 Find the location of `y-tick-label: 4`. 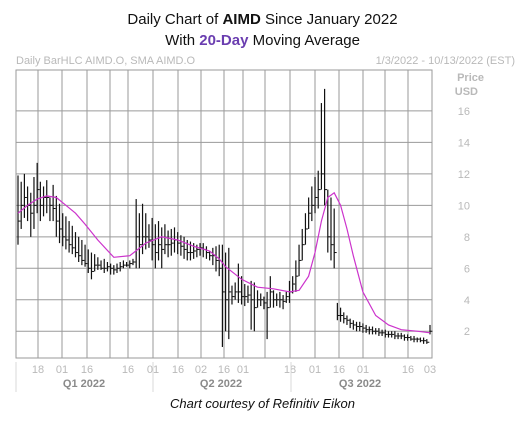

y-tick-label: 4 is located at coordinates (467, 301).